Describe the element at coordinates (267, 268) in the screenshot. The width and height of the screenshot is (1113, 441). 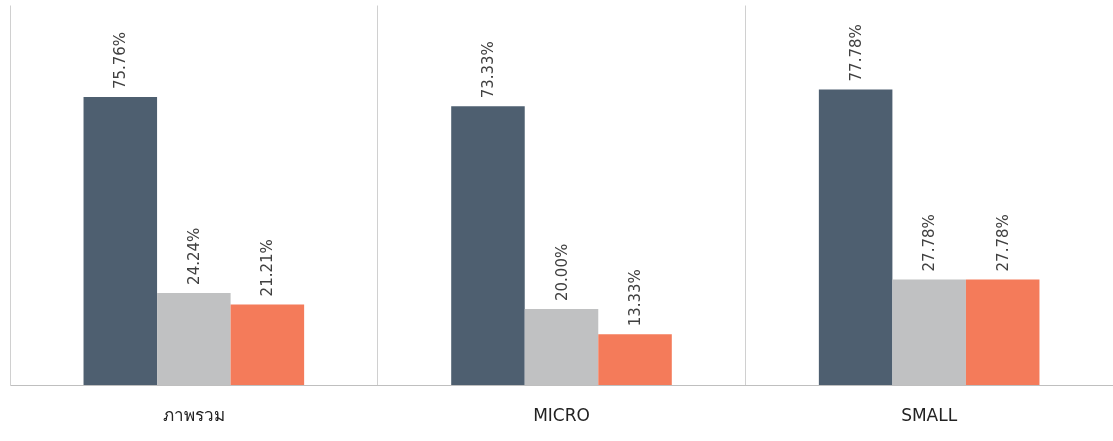
I see `data-label: 21.21%` at that location.